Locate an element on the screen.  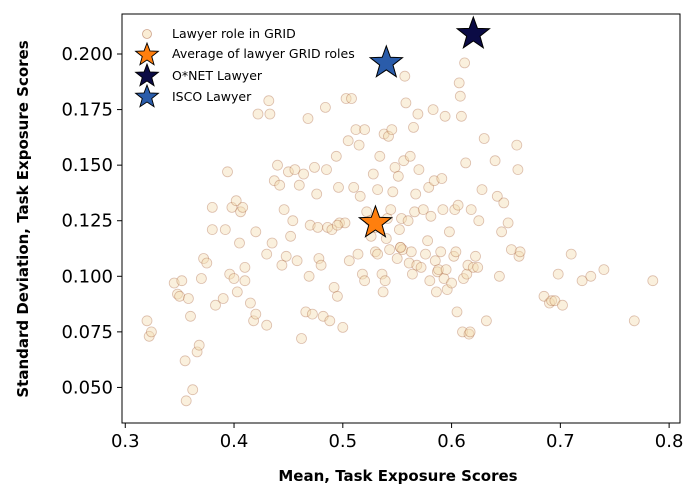
y-tick-label: 0.150 is located at coordinates (87, 165).